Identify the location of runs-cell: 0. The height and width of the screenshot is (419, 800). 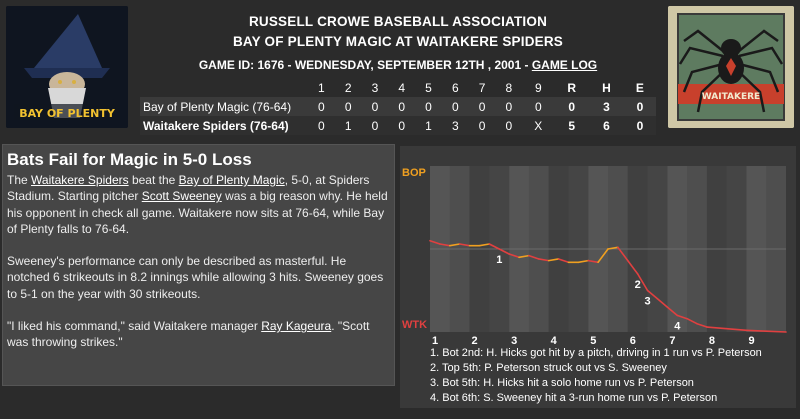
(572, 106).